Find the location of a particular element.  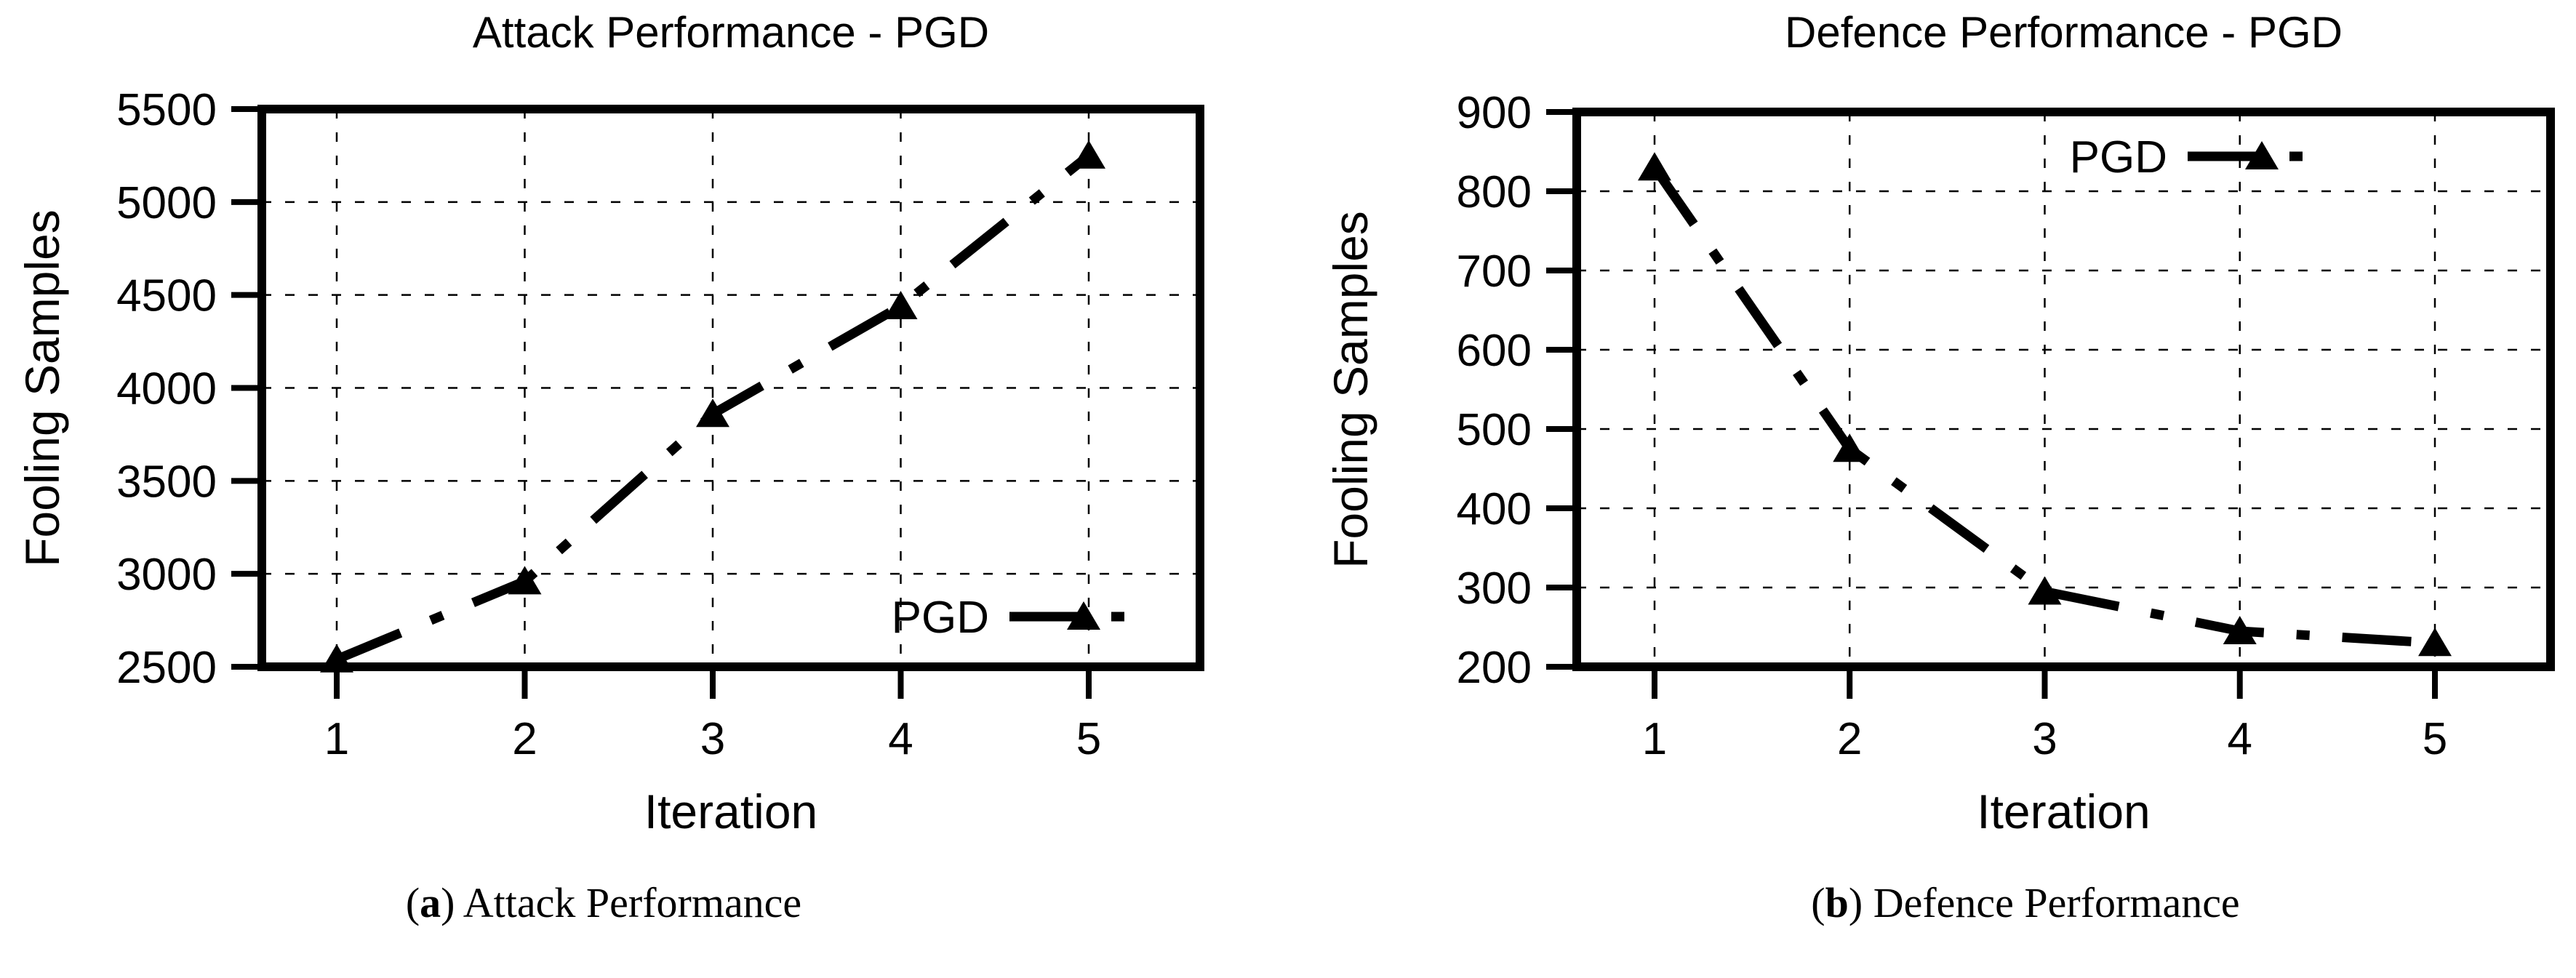

attack-chart-caption: (a) Attack Performance is located at coordinates (603, 902).